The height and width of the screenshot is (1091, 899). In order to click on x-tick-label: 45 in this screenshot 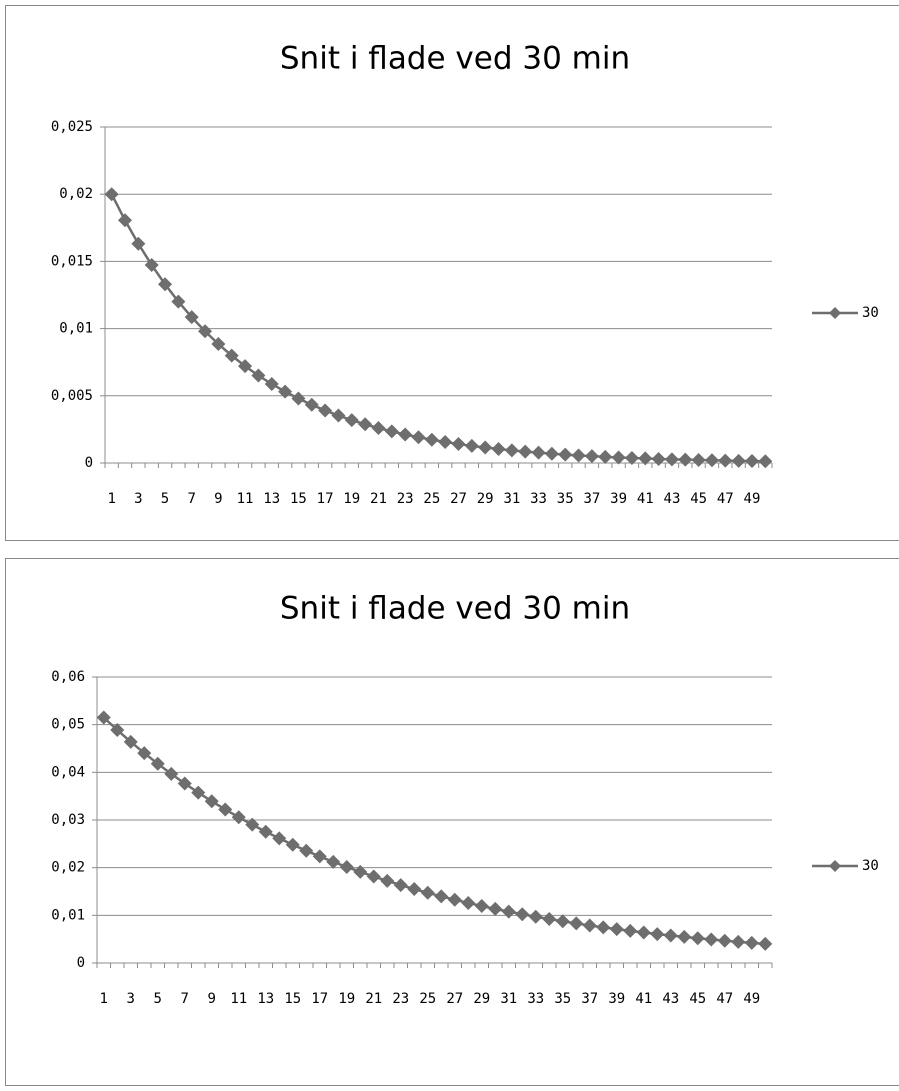, I will do `click(698, 499)`.